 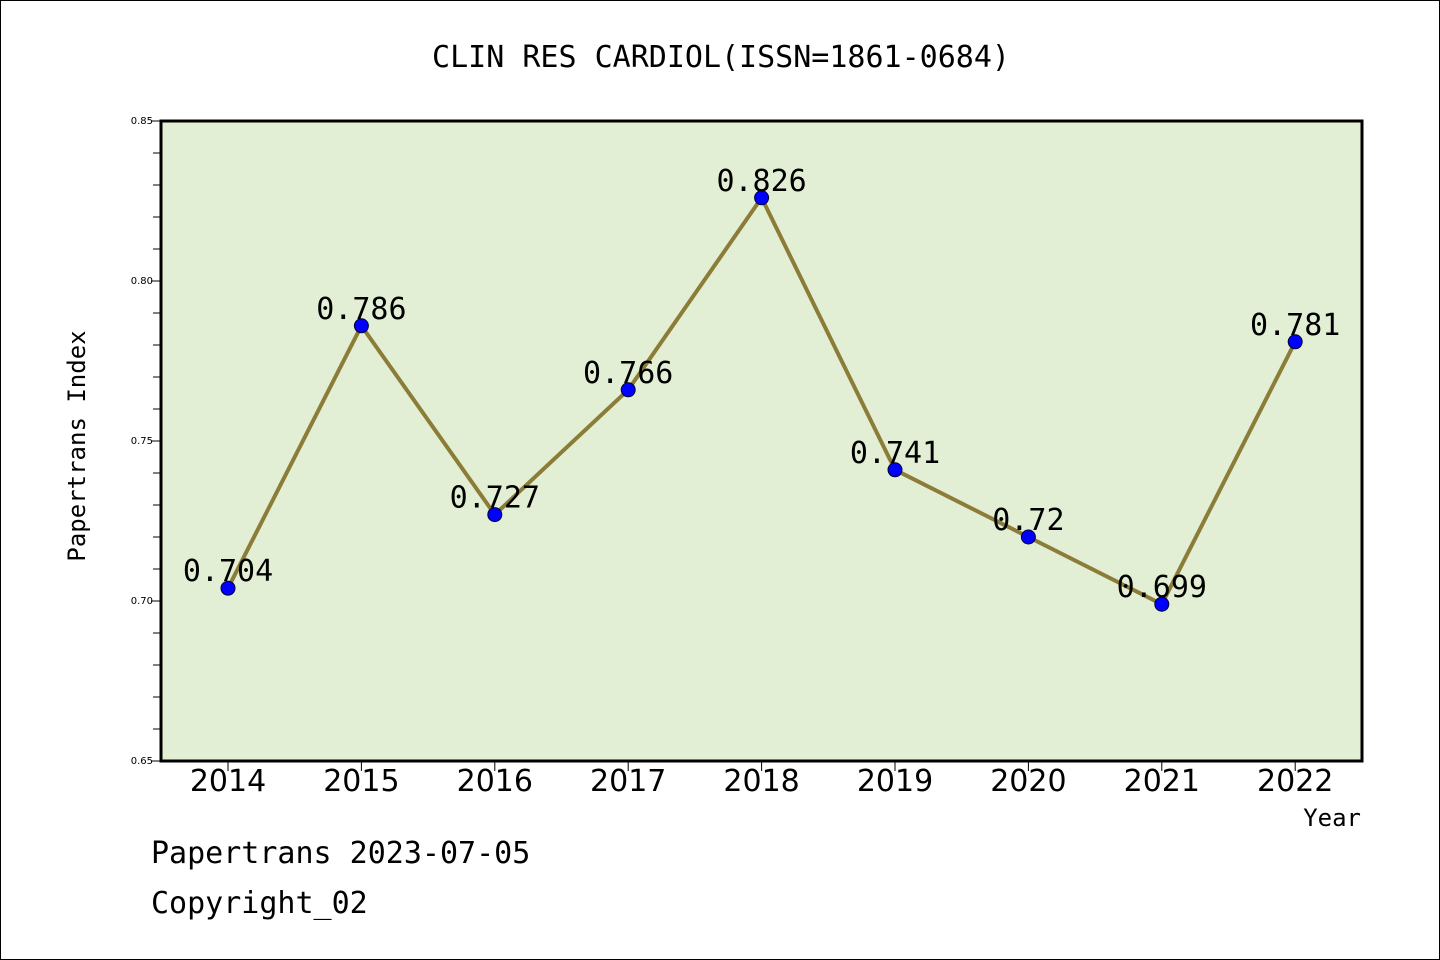 I want to click on data-label: 0.699, so click(x=1162, y=587).